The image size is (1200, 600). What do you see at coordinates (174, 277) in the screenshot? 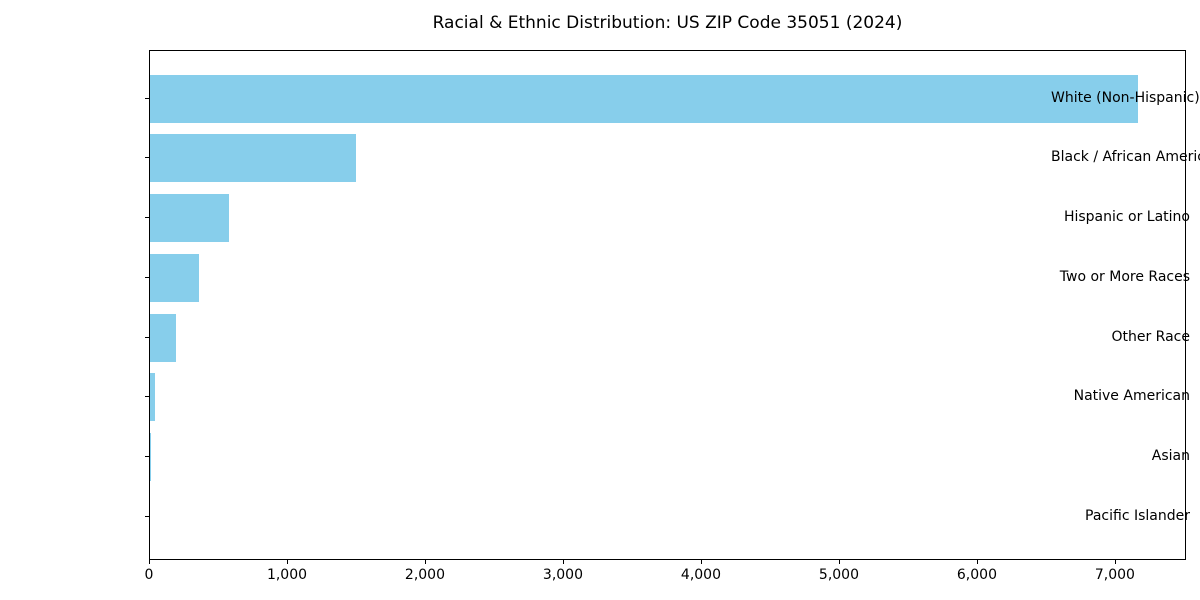
I see `bar-two-or-more-races` at bounding box center [174, 277].